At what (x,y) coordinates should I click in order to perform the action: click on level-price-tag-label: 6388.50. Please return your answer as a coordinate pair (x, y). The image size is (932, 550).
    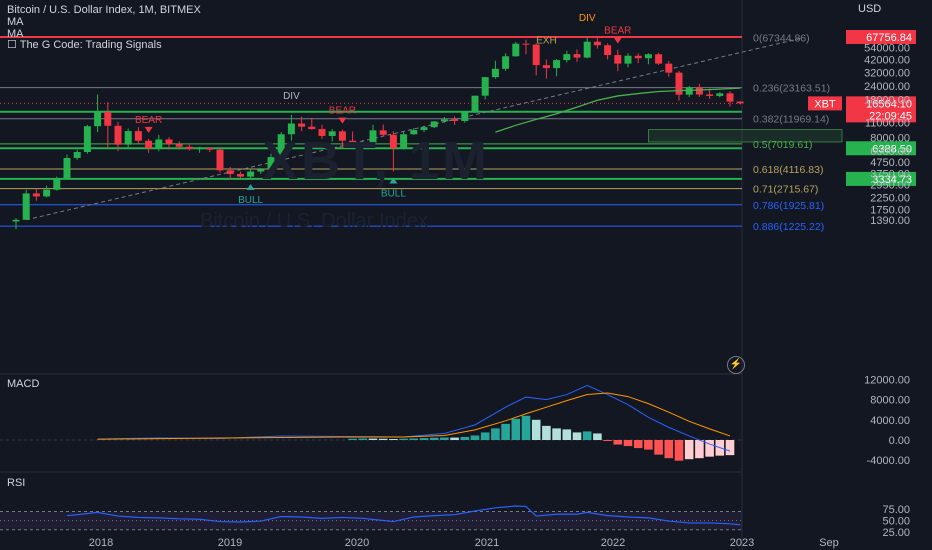
    Looking at the image, I should click on (892, 149).